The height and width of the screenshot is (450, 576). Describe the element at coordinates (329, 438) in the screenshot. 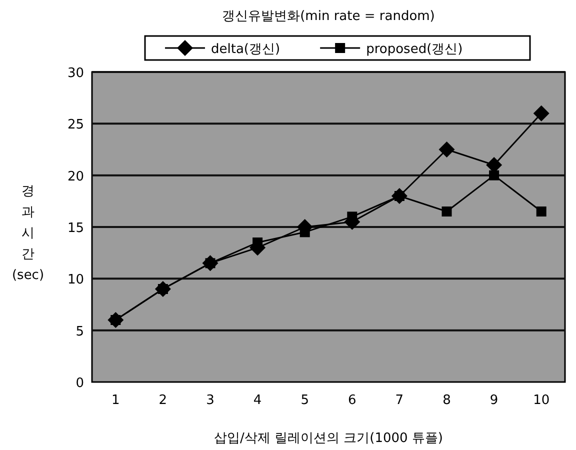

I see `x-axis-title: 삽입/삭제 릴레이션의 크기(1000 튜플)` at that location.